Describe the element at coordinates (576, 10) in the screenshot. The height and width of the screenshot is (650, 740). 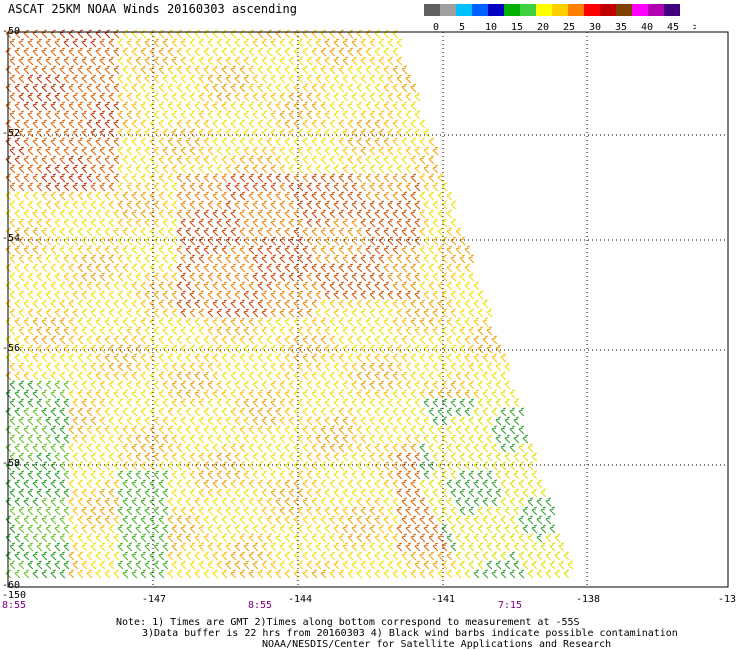
I see `legend-swatch` at that location.